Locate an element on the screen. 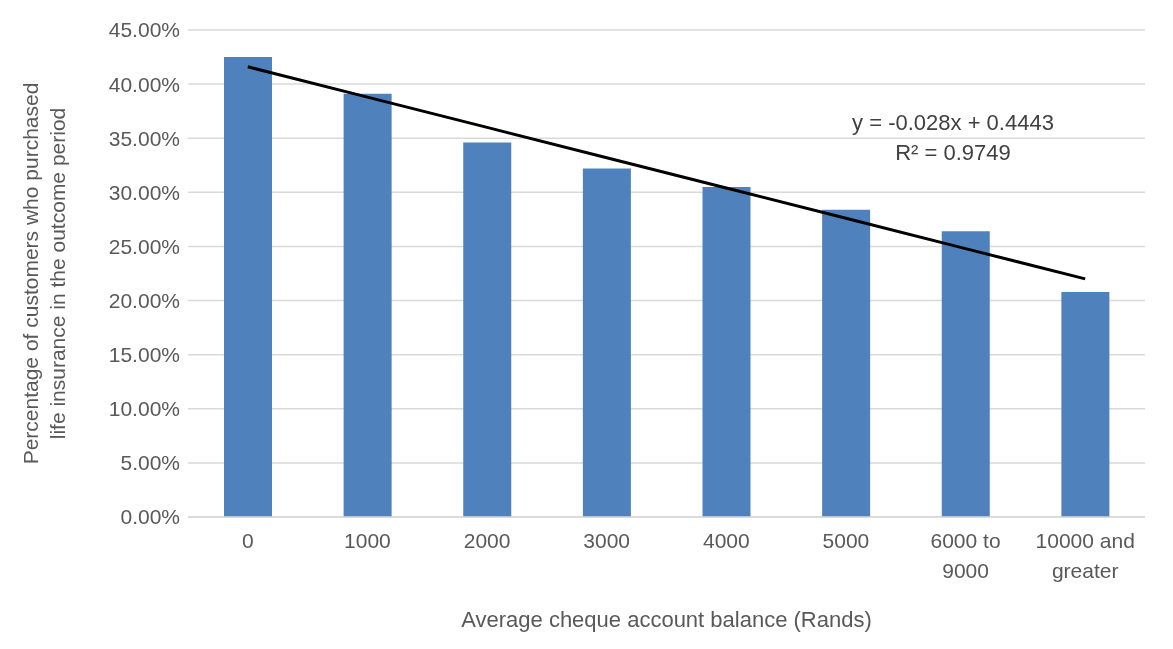 The image size is (1173, 649). annotation: y = -0.028x + 0.4443 is located at coordinates (953, 123).